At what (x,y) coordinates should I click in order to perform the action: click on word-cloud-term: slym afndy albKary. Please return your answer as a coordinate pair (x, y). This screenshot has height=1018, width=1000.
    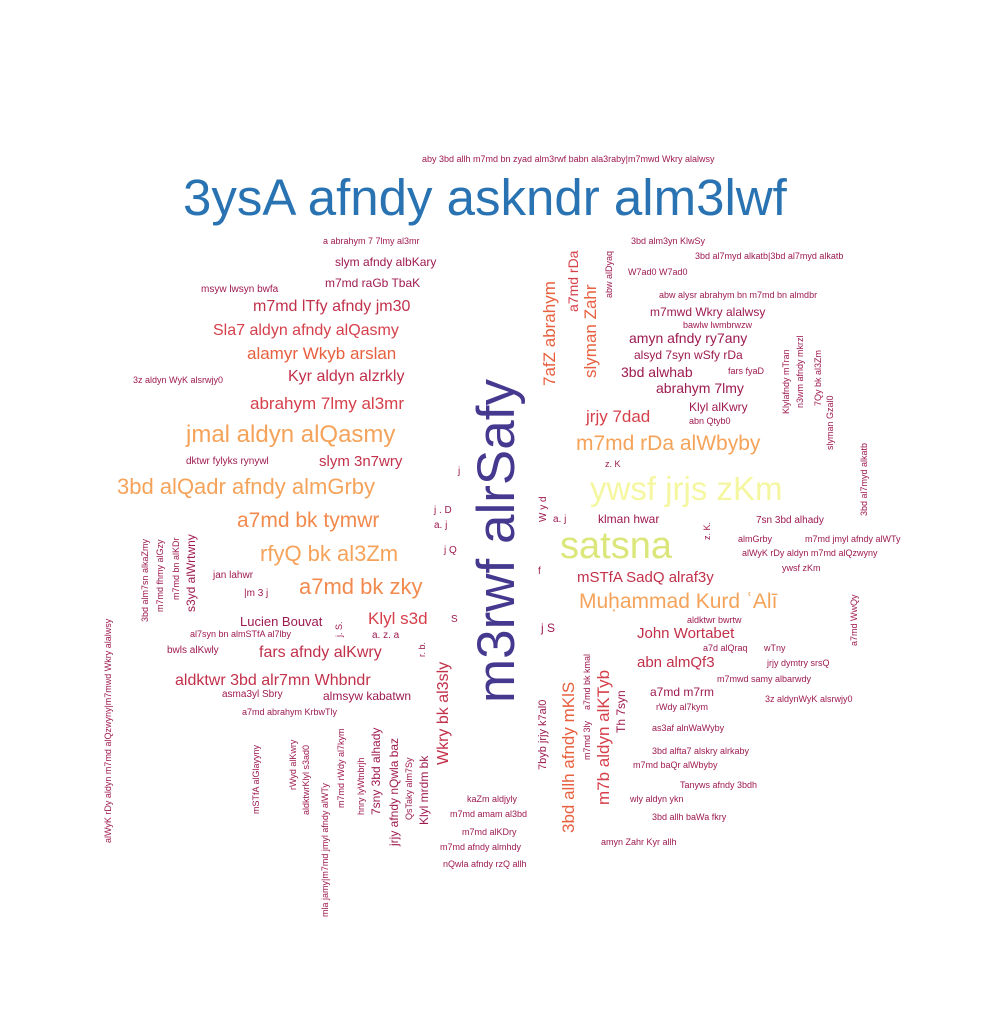
    Looking at the image, I should click on (386, 262).